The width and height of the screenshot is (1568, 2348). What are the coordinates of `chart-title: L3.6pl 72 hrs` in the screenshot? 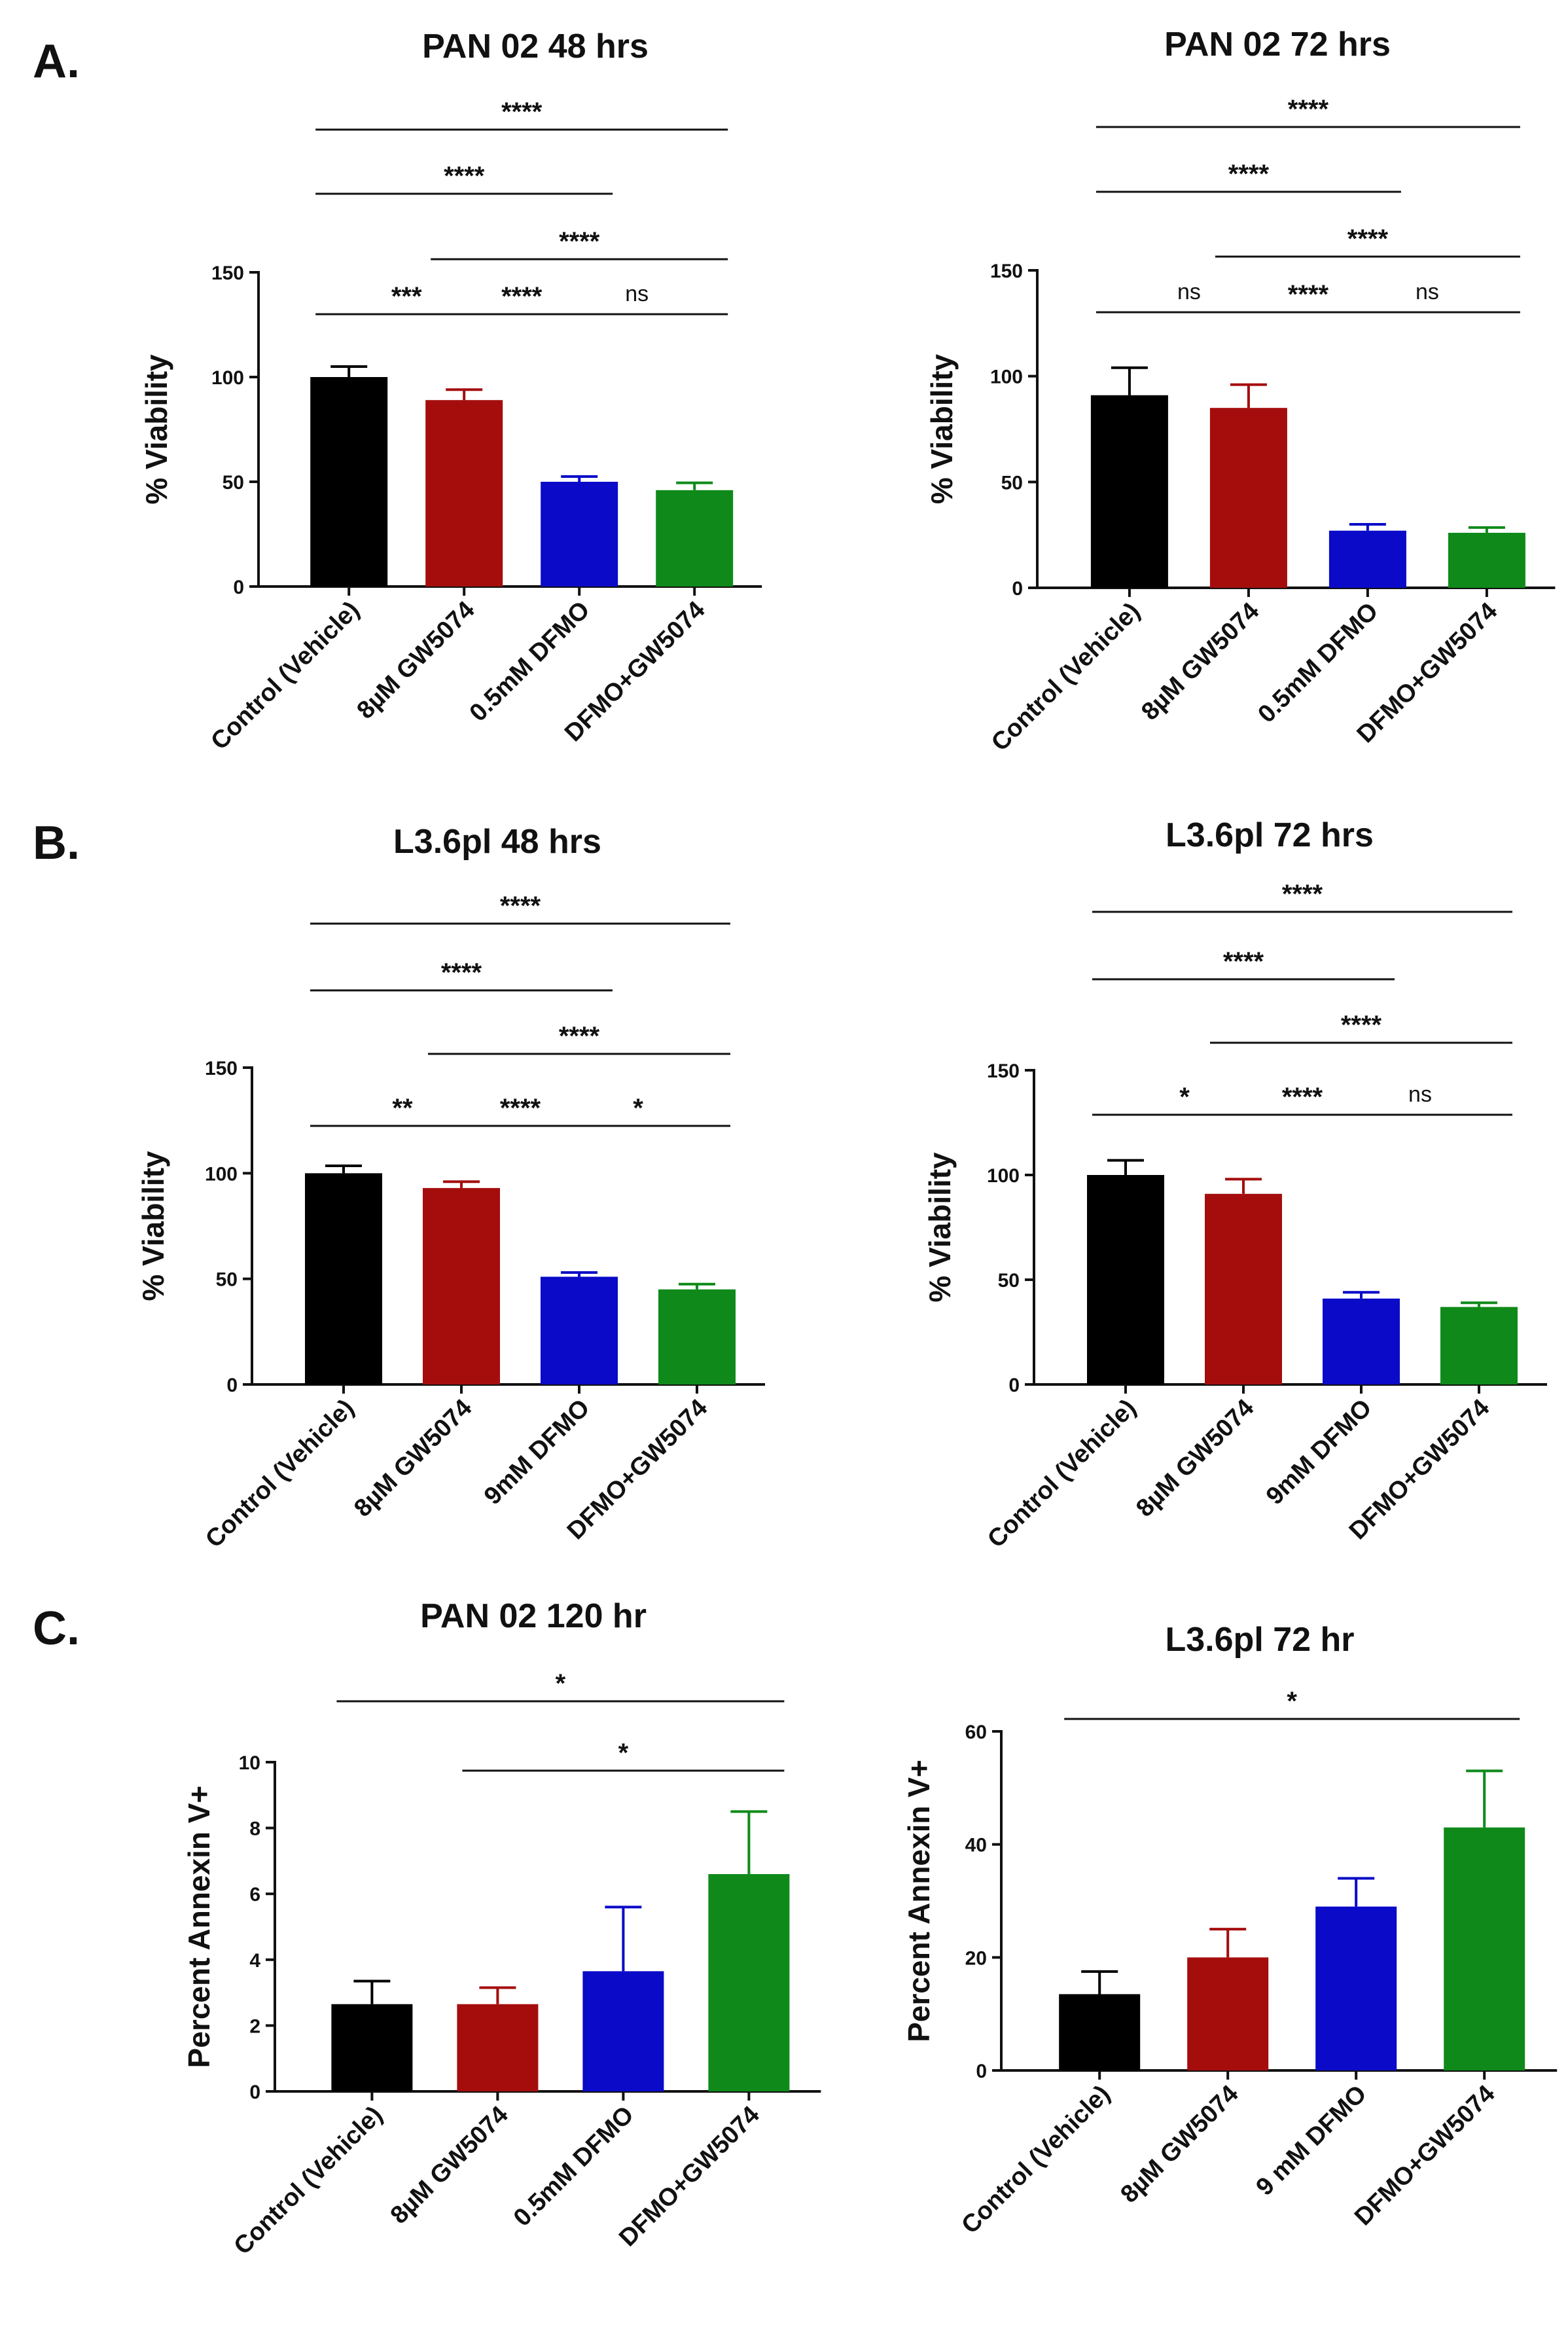 It's located at (1270, 835).